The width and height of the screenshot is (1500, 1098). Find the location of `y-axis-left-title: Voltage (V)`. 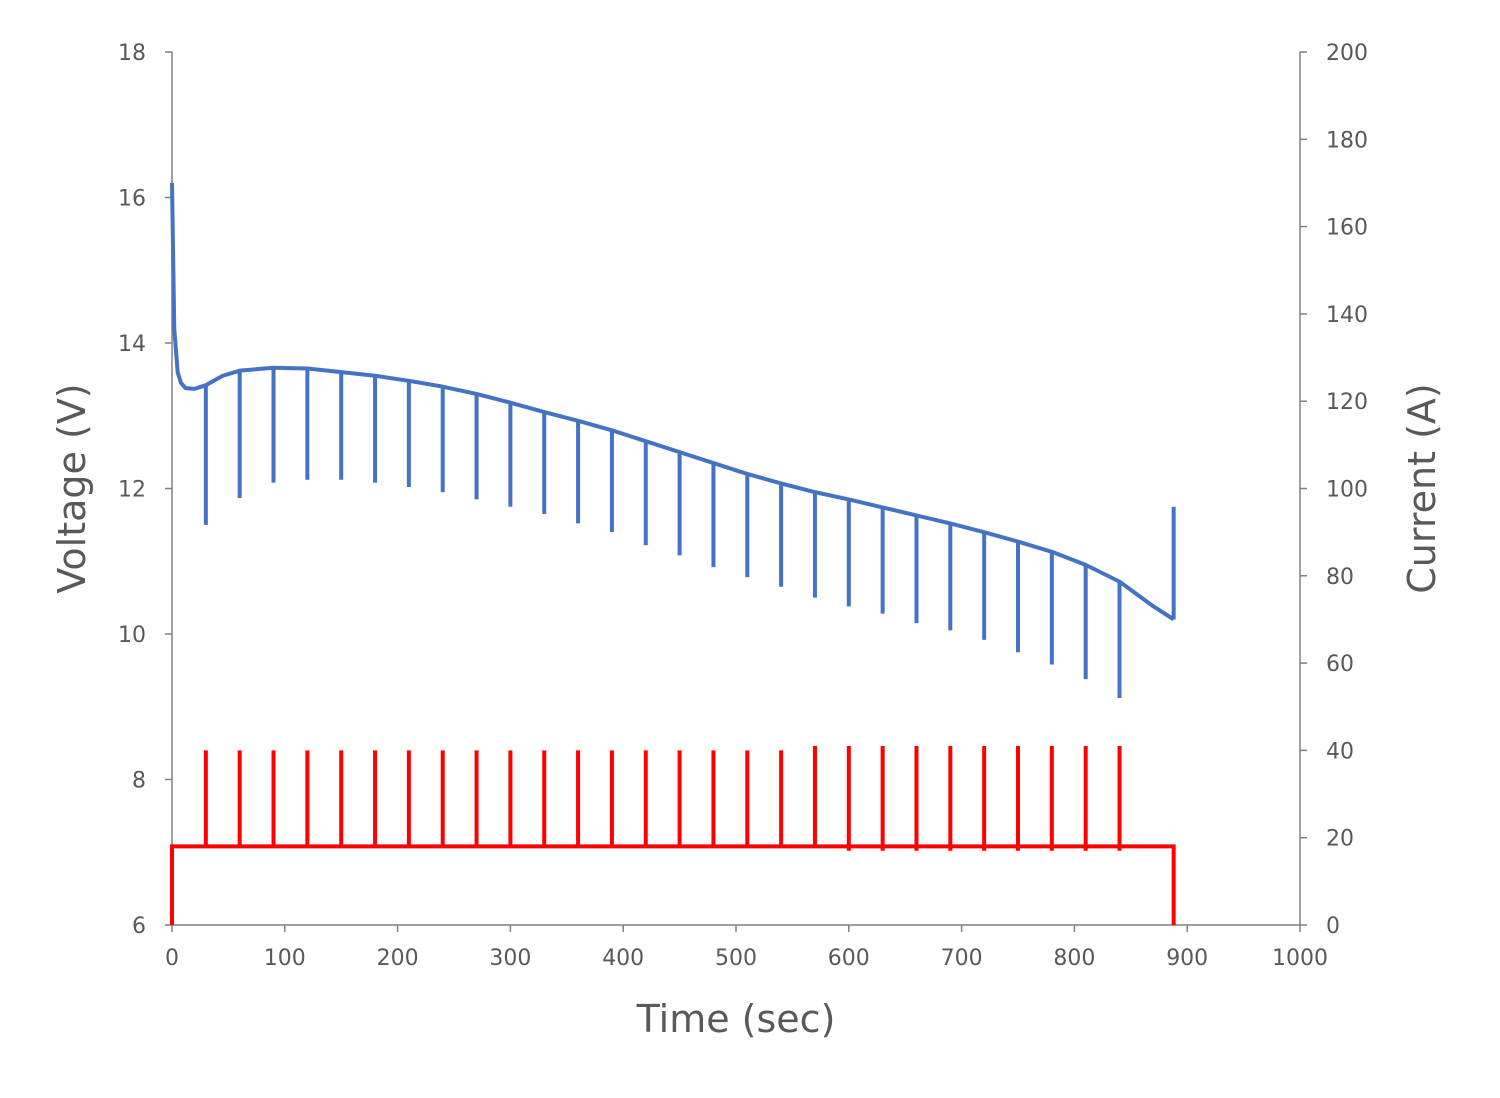

y-axis-left-title: Voltage (V) is located at coordinates (72, 488).